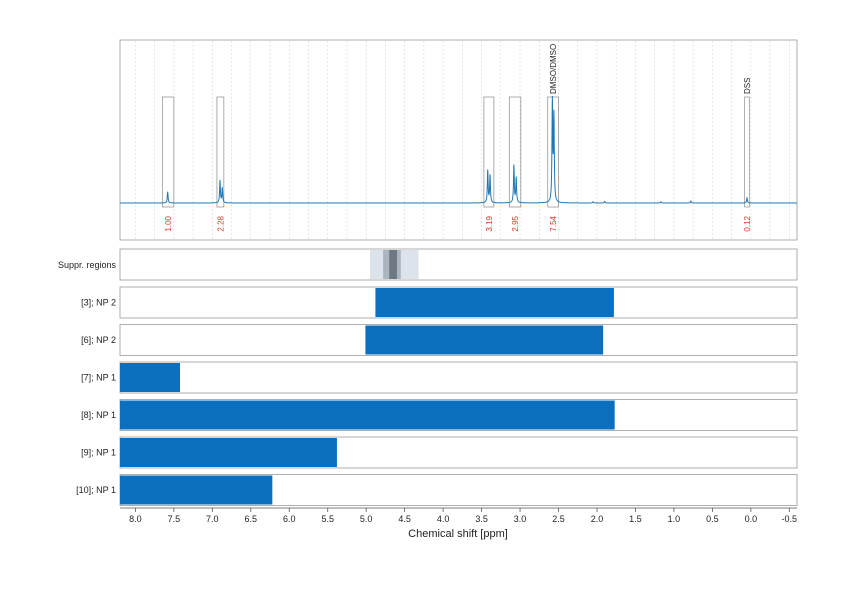 This screenshot has width=842, height=595. What do you see at coordinates (135, 519) in the screenshot?
I see `x-tick-label: 8.0` at bounding box center [135, 519].